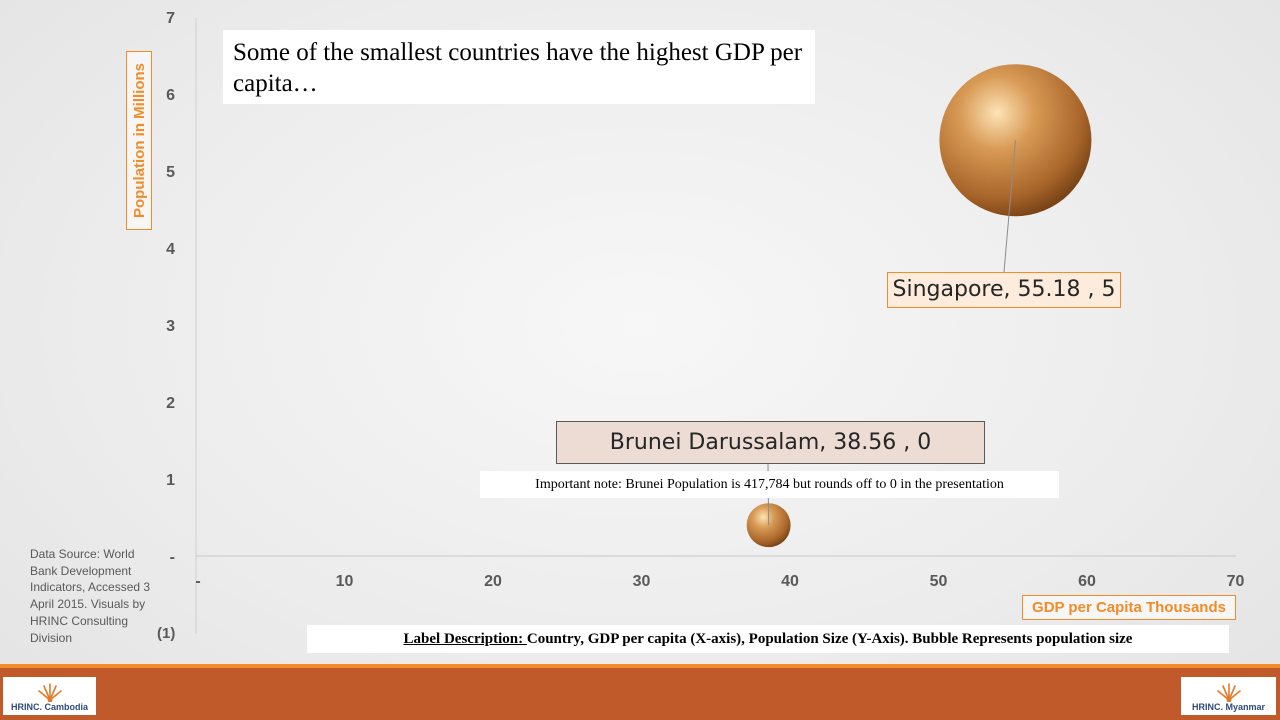 The width and height of the screenshot is (1280, 720). I want to click on x-axis-label: GDP per Capita Thousands, so click(1129, 607).